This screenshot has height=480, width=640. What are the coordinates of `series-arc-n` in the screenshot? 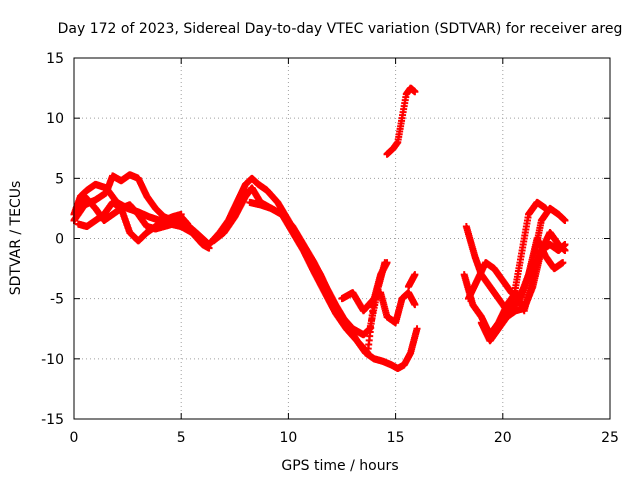 It's located at (523, 286).